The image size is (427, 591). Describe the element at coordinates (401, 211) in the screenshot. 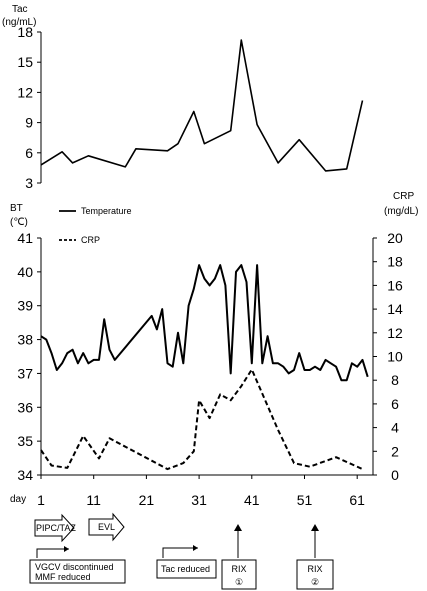

I see `crp-axis-unit: (mg/dL)` at that location.